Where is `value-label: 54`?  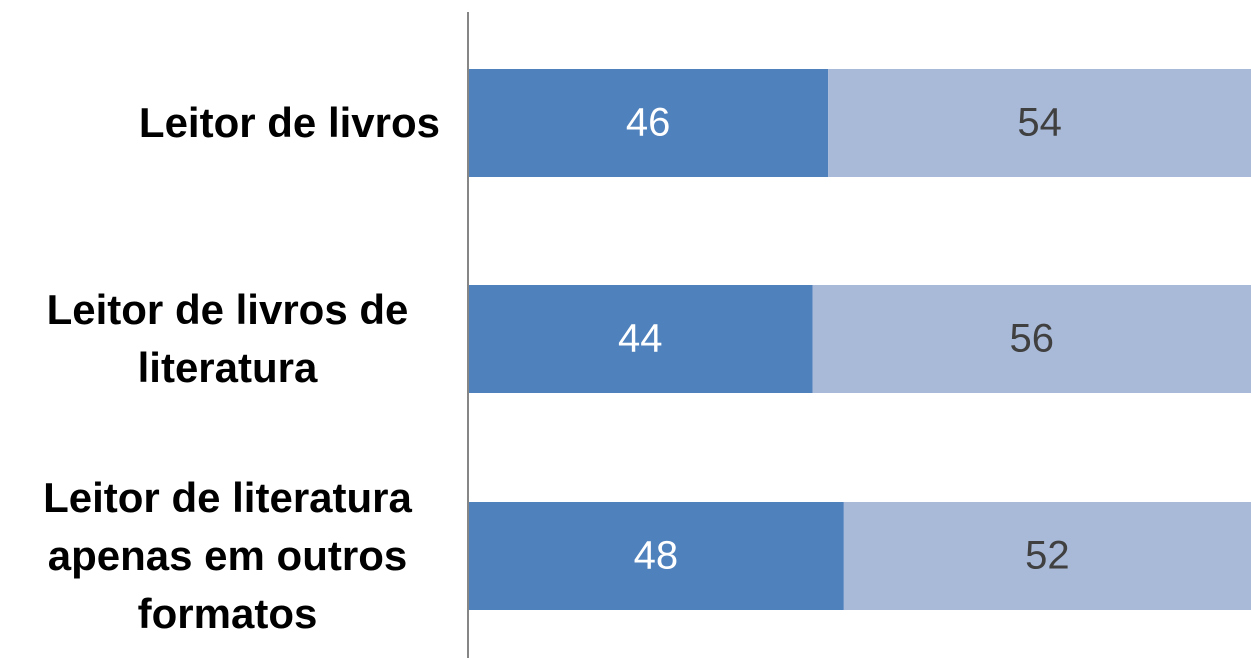 value-label: 54 is located at coordinates (1039, 123).